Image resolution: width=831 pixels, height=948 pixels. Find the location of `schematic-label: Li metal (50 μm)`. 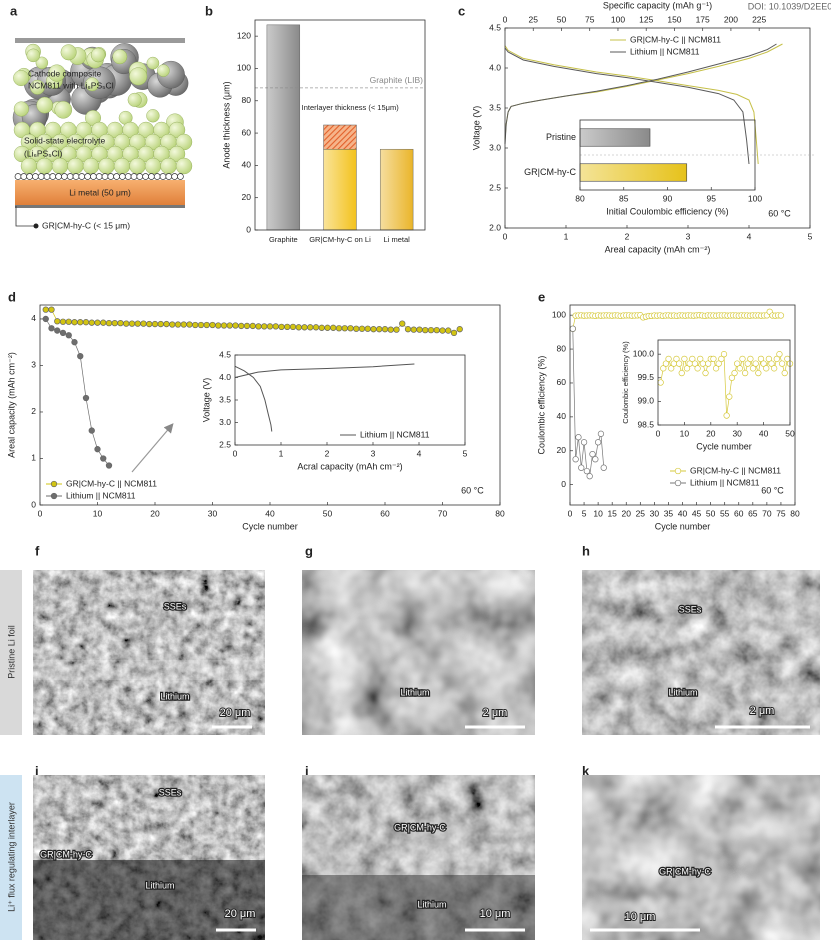

schematic-label: Li metal (50 μm) is located at coordinates (100, 192).